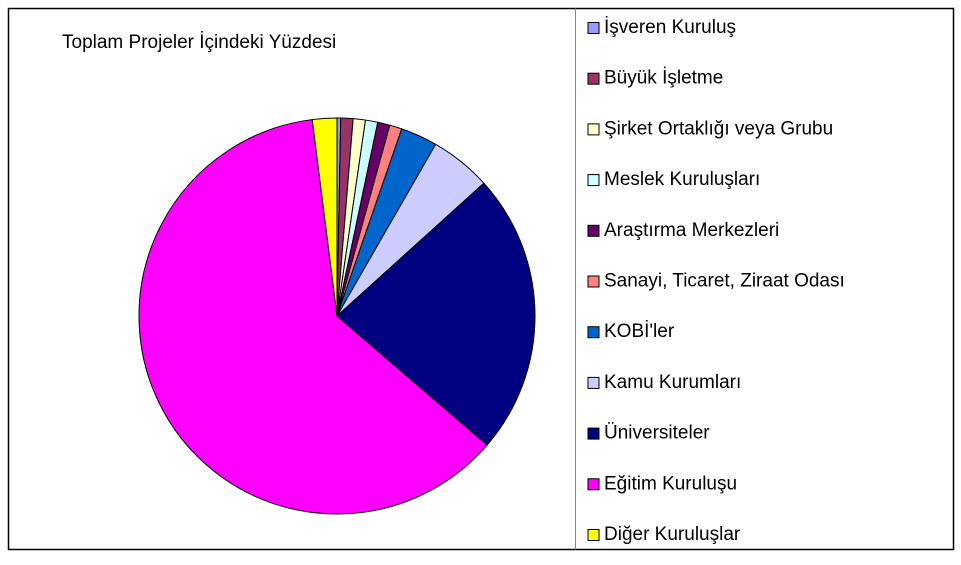  Describe the element at coordinates (682, 179) in the screenshot. I see `legend-label: Meslek Kuruluşları` at that location.